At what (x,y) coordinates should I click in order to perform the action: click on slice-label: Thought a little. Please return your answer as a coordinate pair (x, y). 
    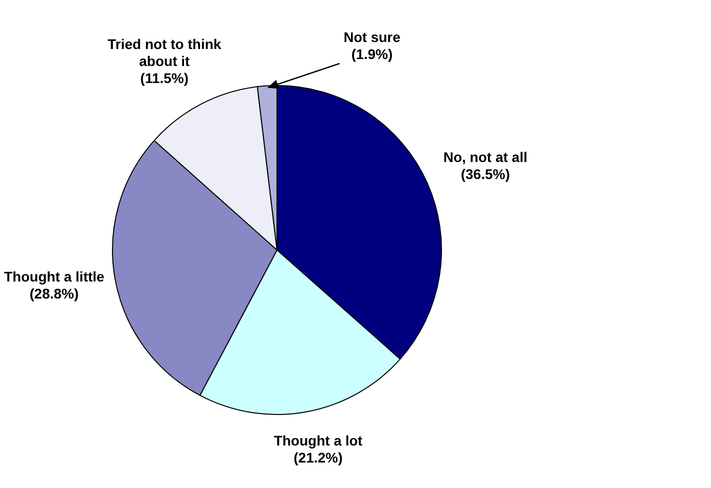
    Looking at the image, I should click on (54, 276).